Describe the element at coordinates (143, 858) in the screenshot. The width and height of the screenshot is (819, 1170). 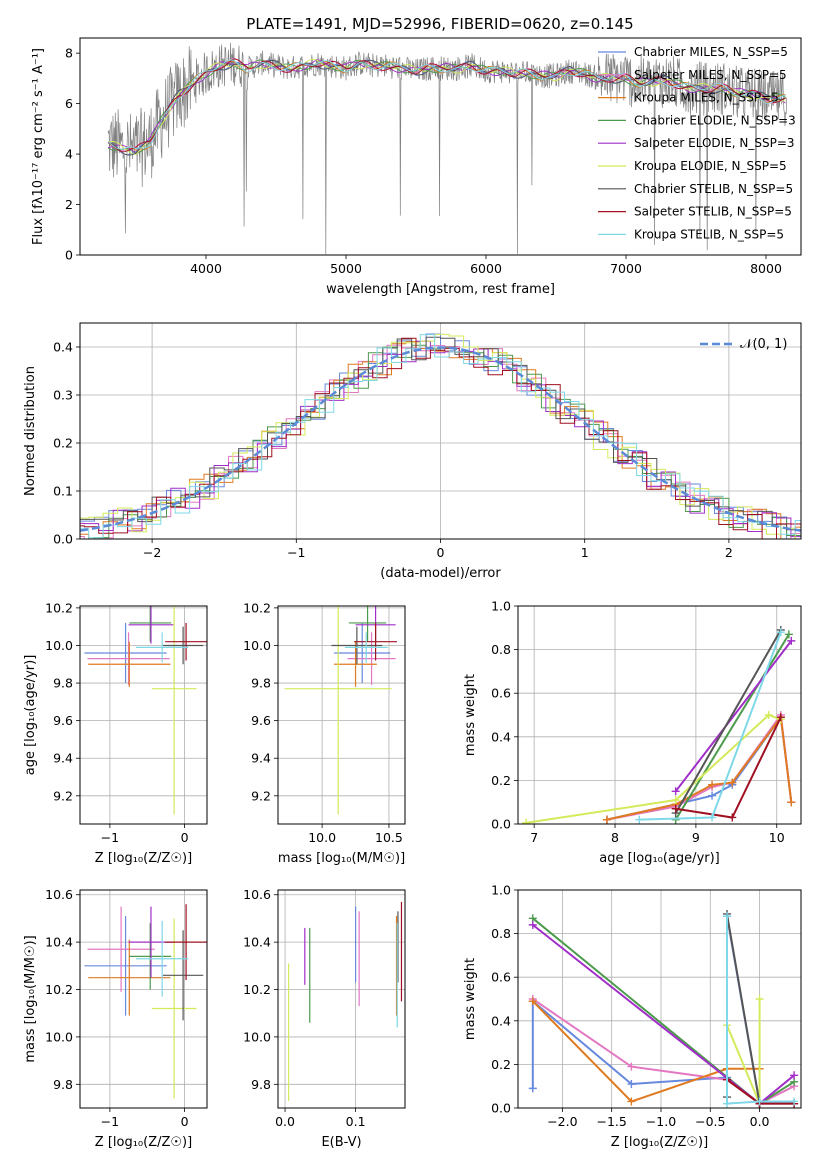
I see `age_vs_Z-xlabel: Z [log₁₀(Z/Z☉)]` at that location.